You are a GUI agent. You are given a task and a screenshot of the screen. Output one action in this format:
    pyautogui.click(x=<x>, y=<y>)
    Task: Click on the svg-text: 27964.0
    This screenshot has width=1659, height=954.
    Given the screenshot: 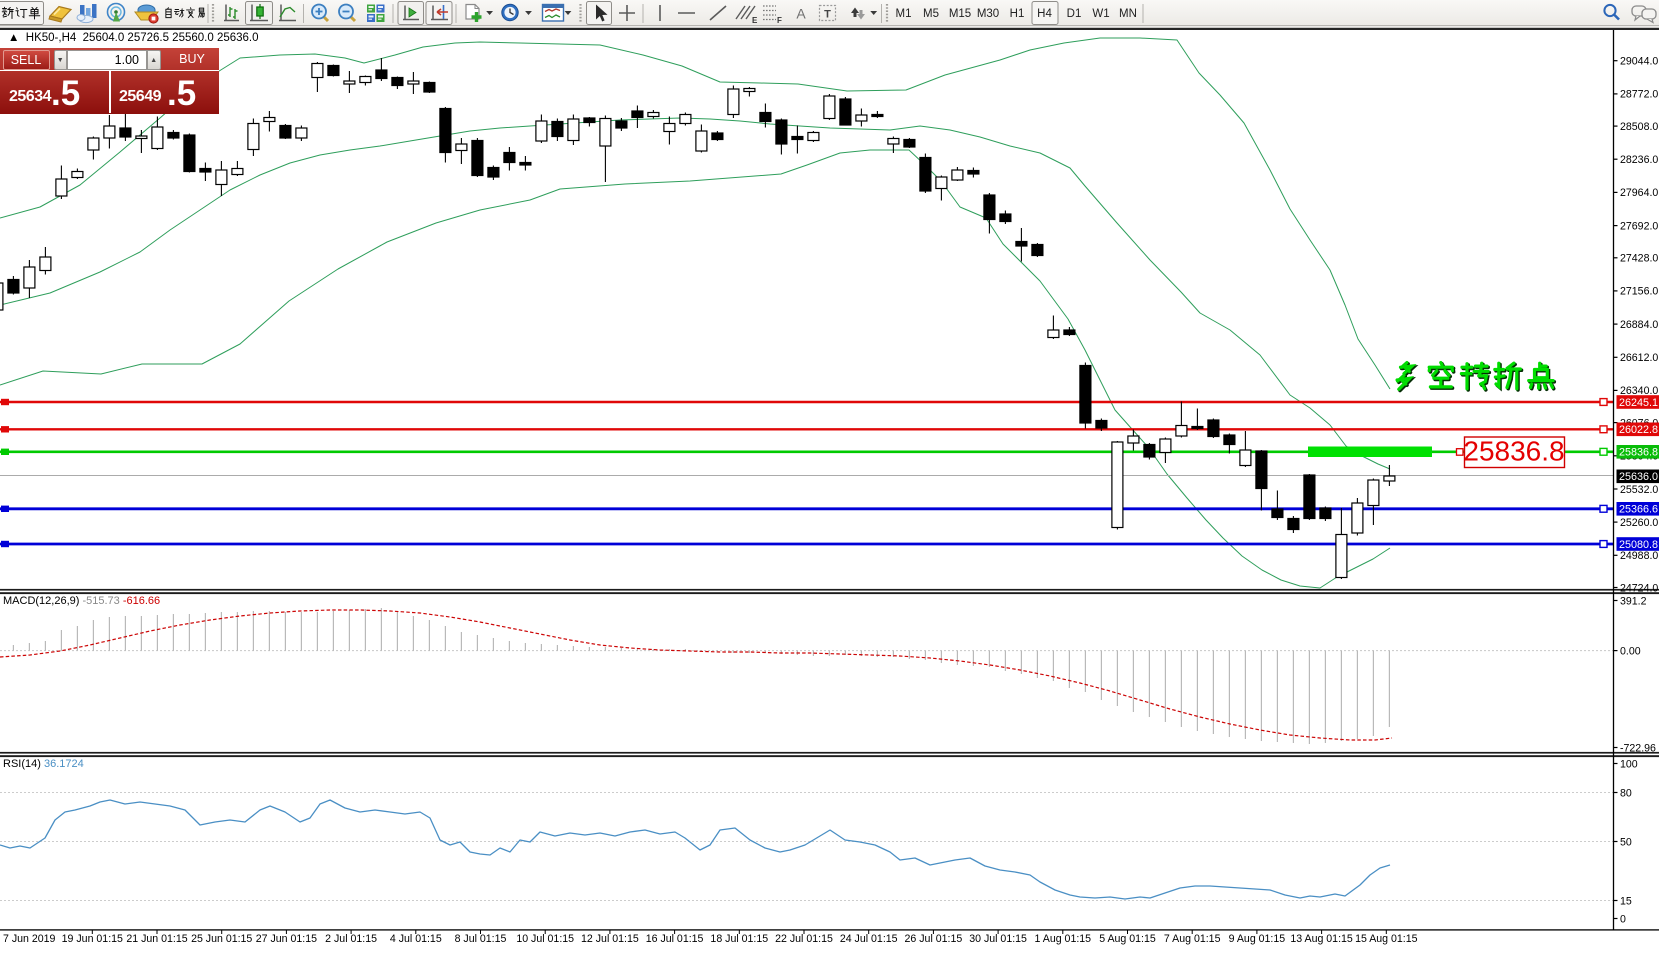 What is the action you would take?
    pyautogui.click(x=1639, y=193)
    